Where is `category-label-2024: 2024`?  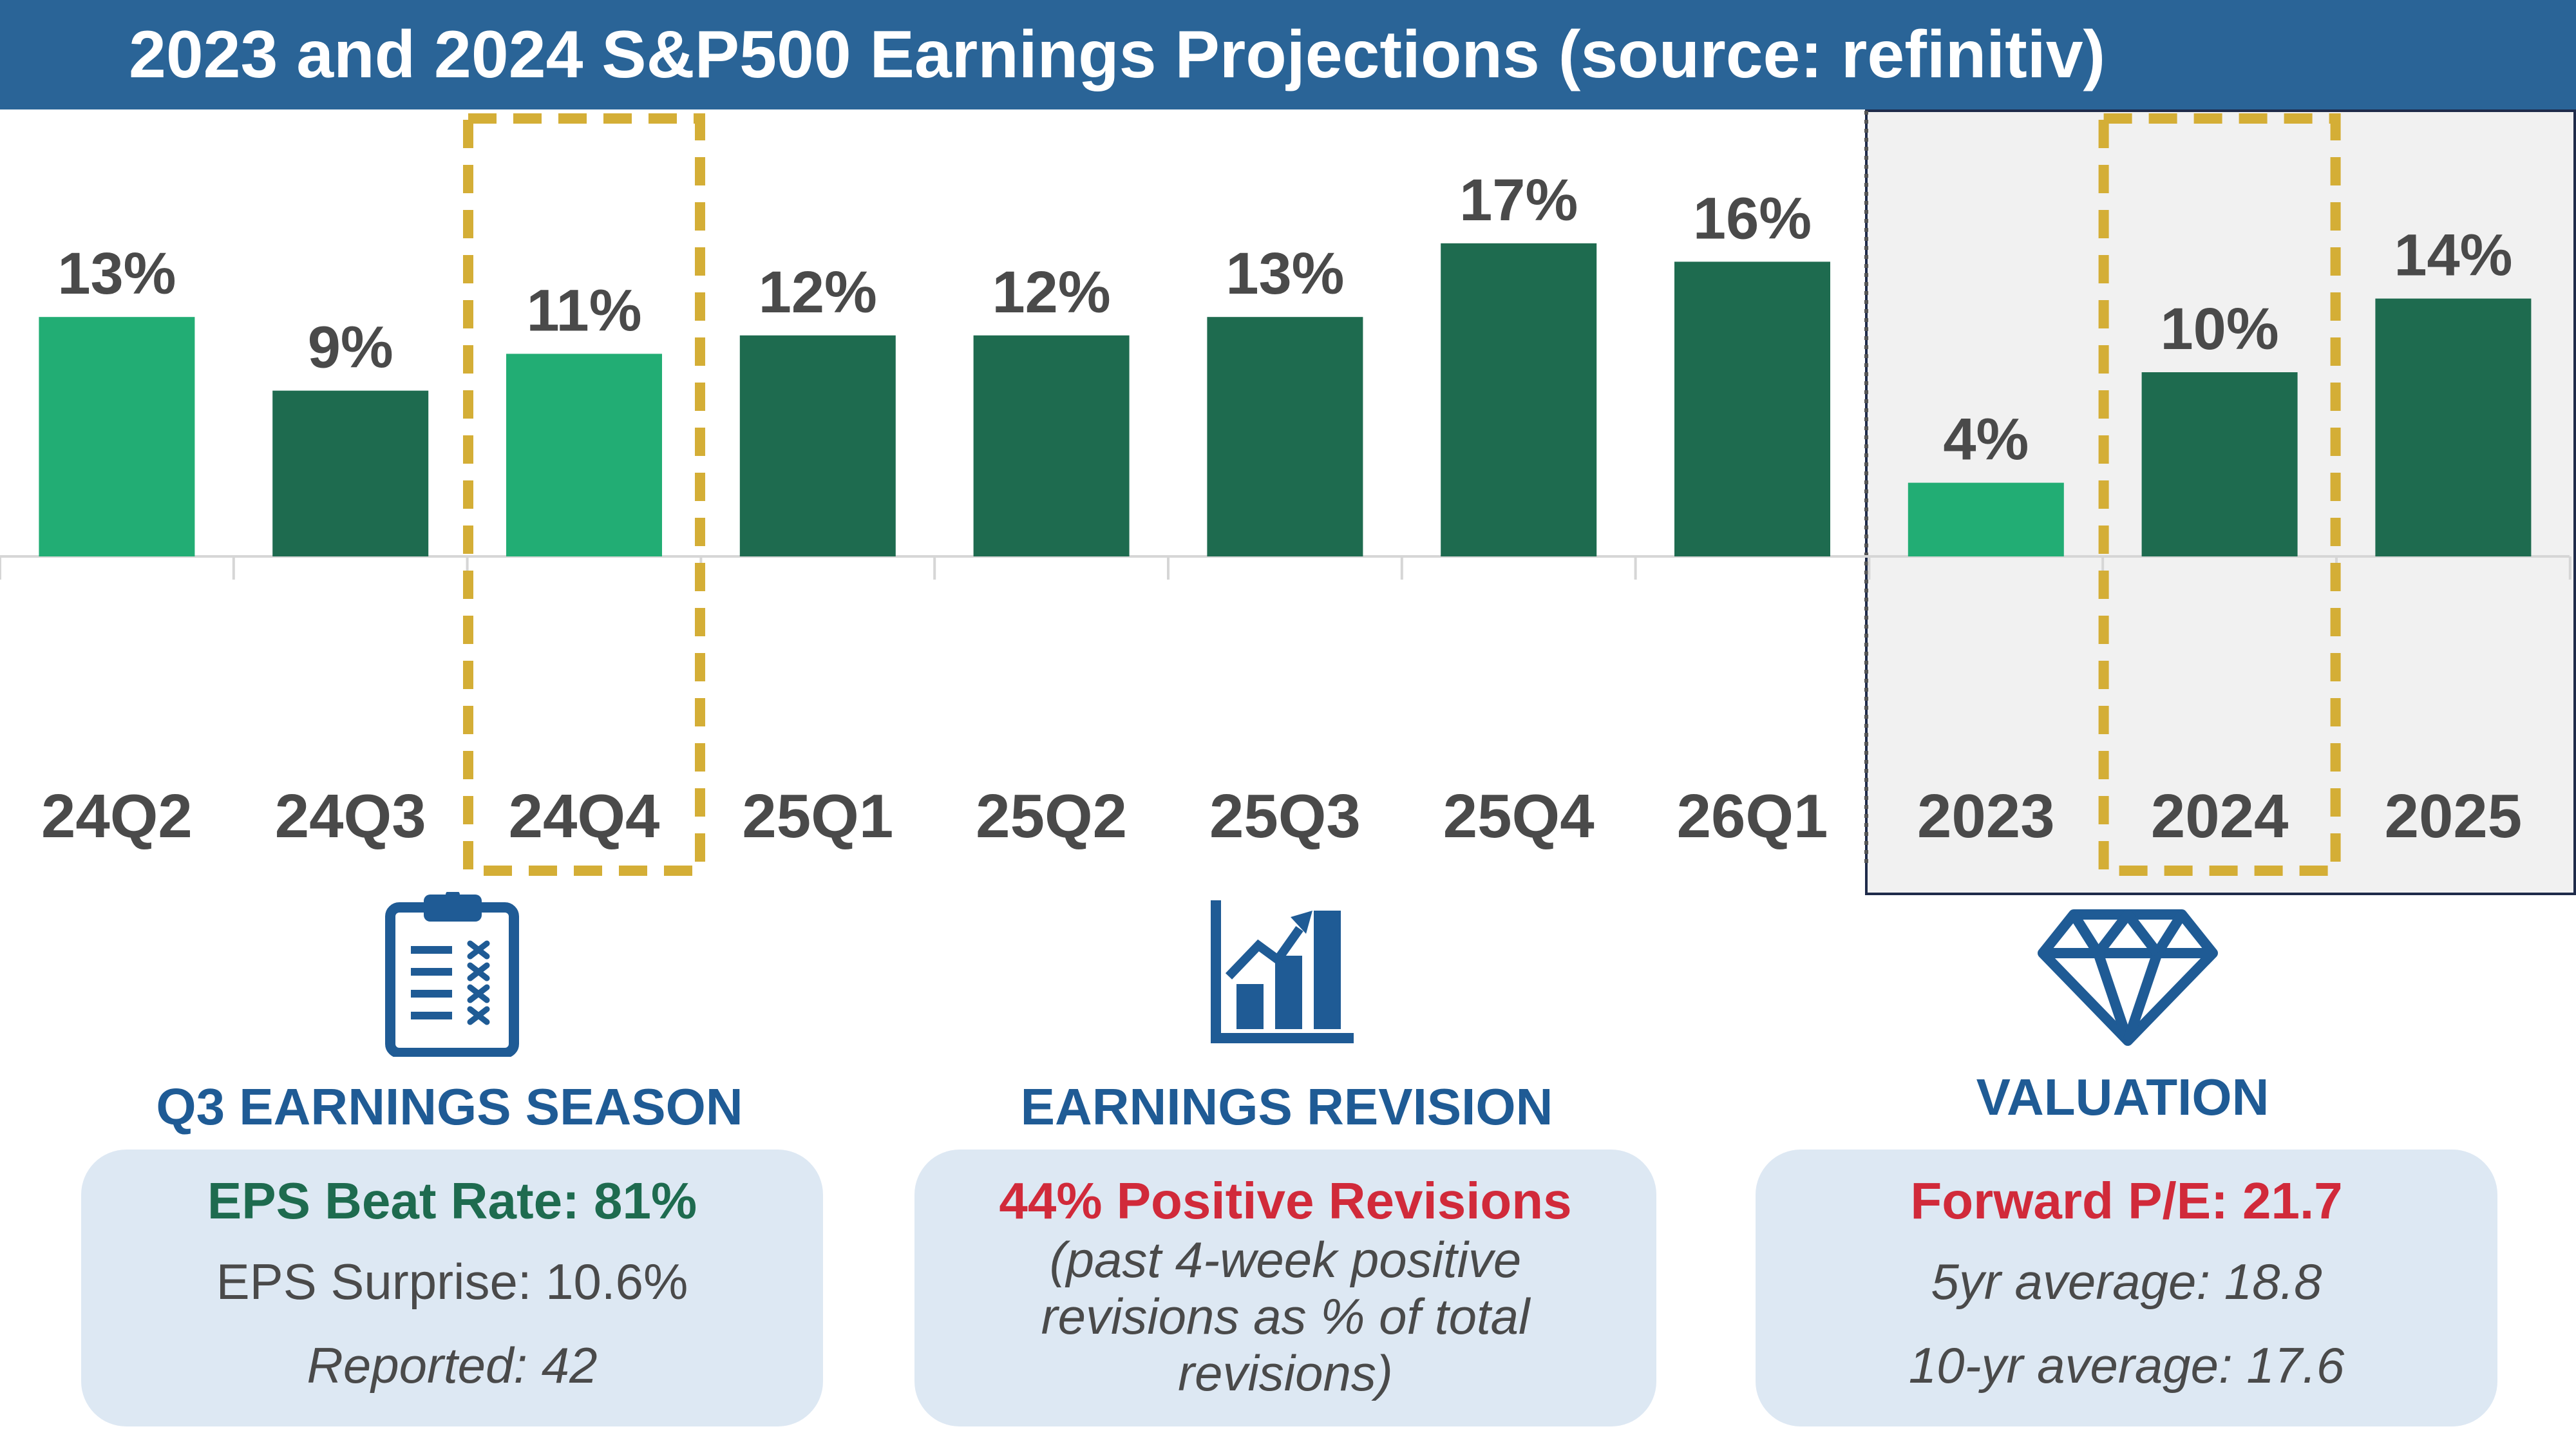 category-label-2024: 2024 is located at coordinates (2220, 816).